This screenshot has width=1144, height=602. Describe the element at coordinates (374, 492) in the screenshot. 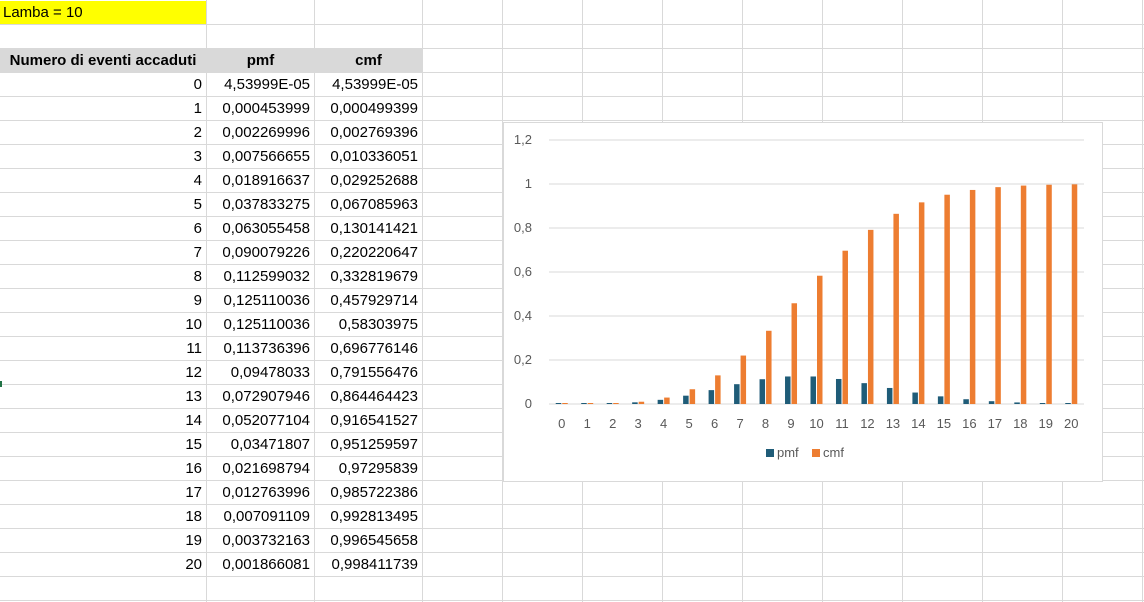

I see `cmf-cell: 0,985722386` at that location.